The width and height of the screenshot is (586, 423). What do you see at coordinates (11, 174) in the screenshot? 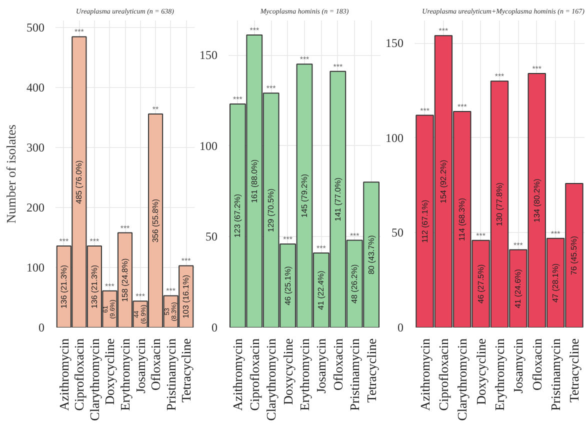
I see `y-axis-title: Number of isolates` at bounding box center [11, 174].